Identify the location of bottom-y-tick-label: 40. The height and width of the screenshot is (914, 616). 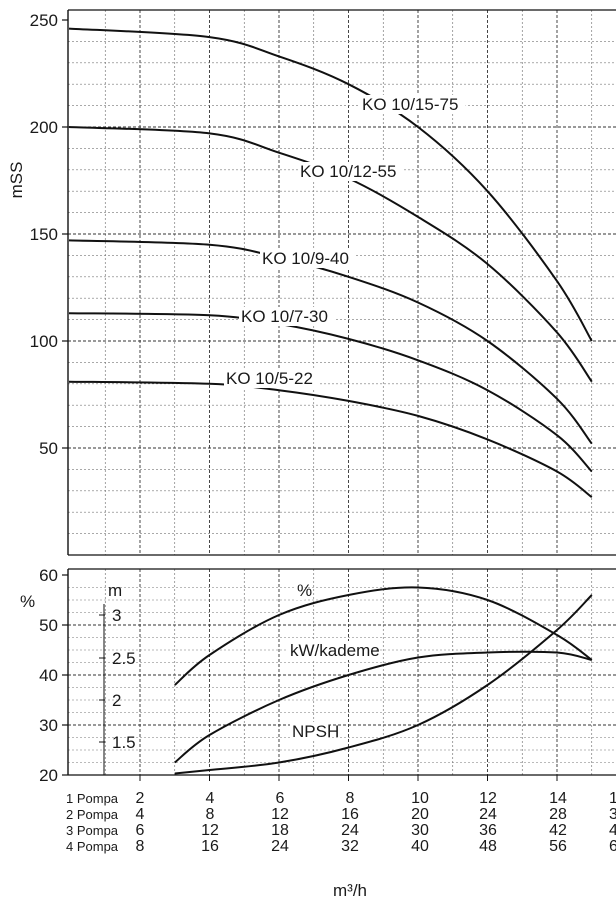
(48, 675).